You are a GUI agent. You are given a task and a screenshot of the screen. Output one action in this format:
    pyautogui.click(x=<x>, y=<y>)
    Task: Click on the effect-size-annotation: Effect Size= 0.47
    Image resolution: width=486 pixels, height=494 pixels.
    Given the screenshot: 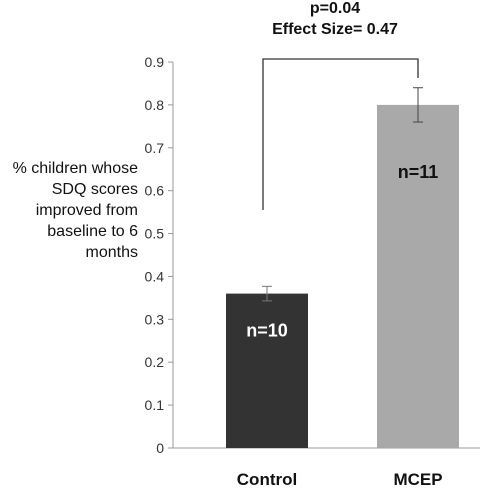 What is the action you would take?
    pyautogui.click(x=335, y=29)
    